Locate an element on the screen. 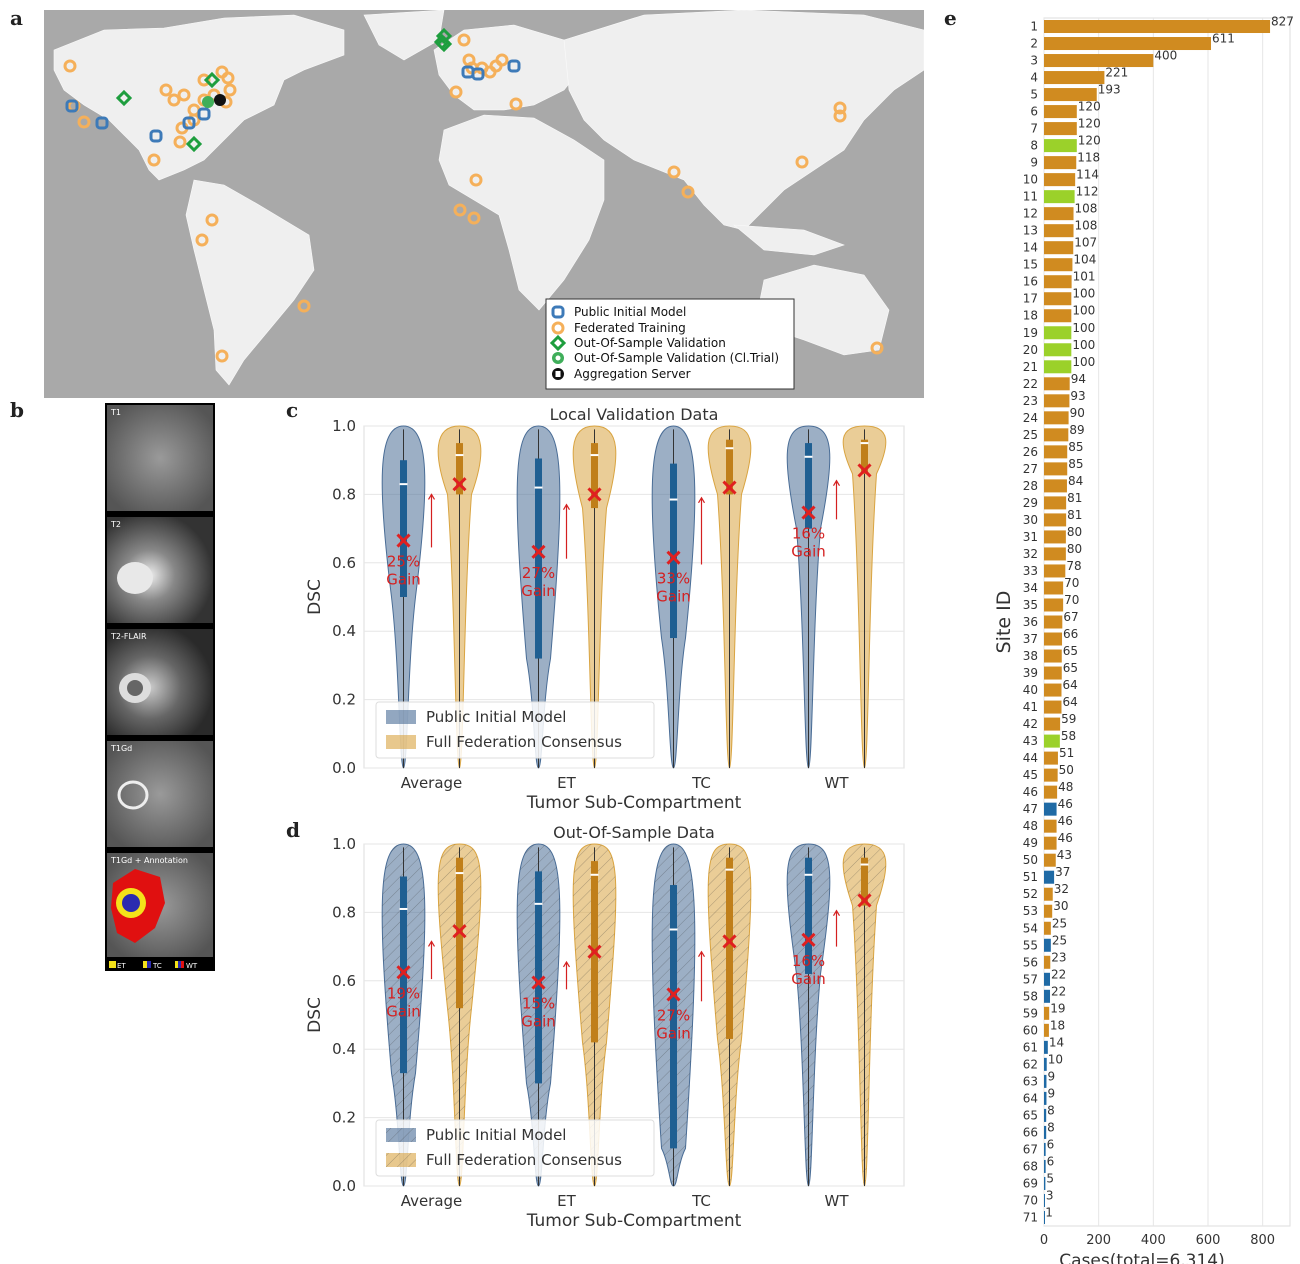  y-tick-label: 58 is located at coordinates (1030, 996).